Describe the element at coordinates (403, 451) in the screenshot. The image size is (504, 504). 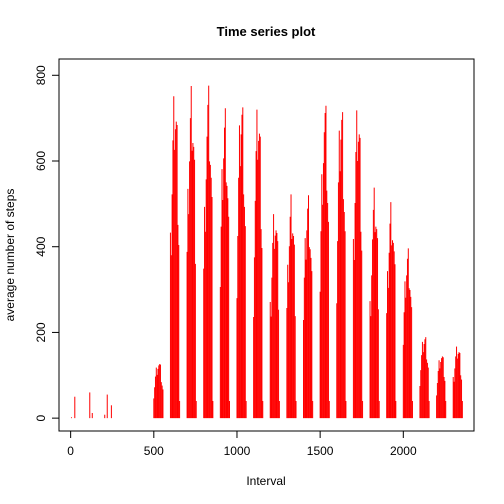
I see `x-tick-label: 2000` at that location.